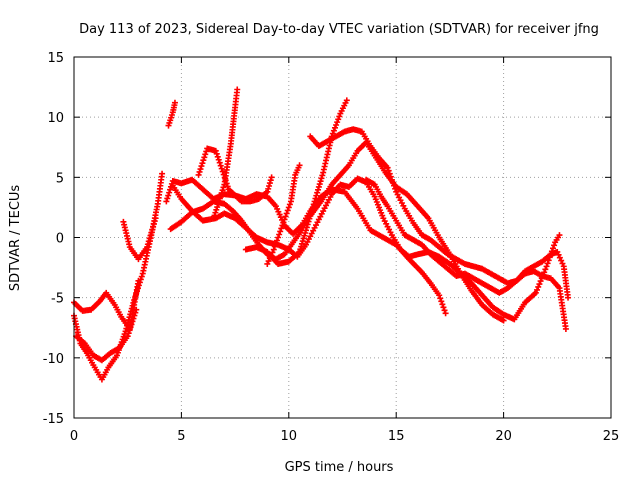  What do you see at coordinates (396, 436) in the screenshot?
I see `x-tick-label: 15` at bounding box center [396, 436].